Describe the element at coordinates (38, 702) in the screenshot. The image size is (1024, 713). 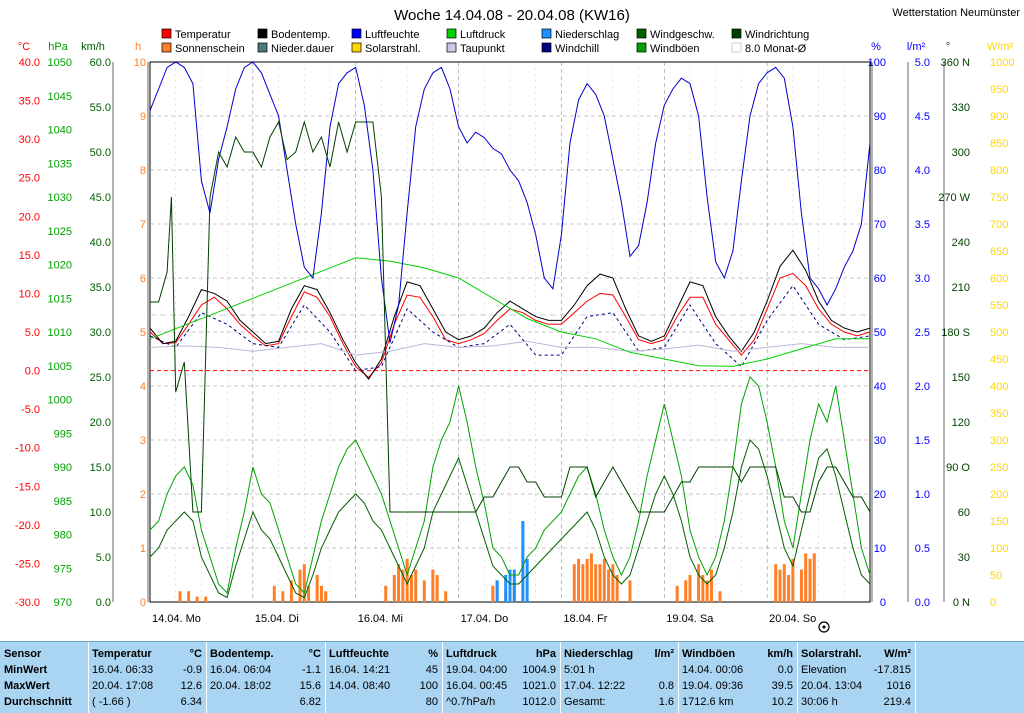
I see `stats-label: Durchschnitt` at that location.